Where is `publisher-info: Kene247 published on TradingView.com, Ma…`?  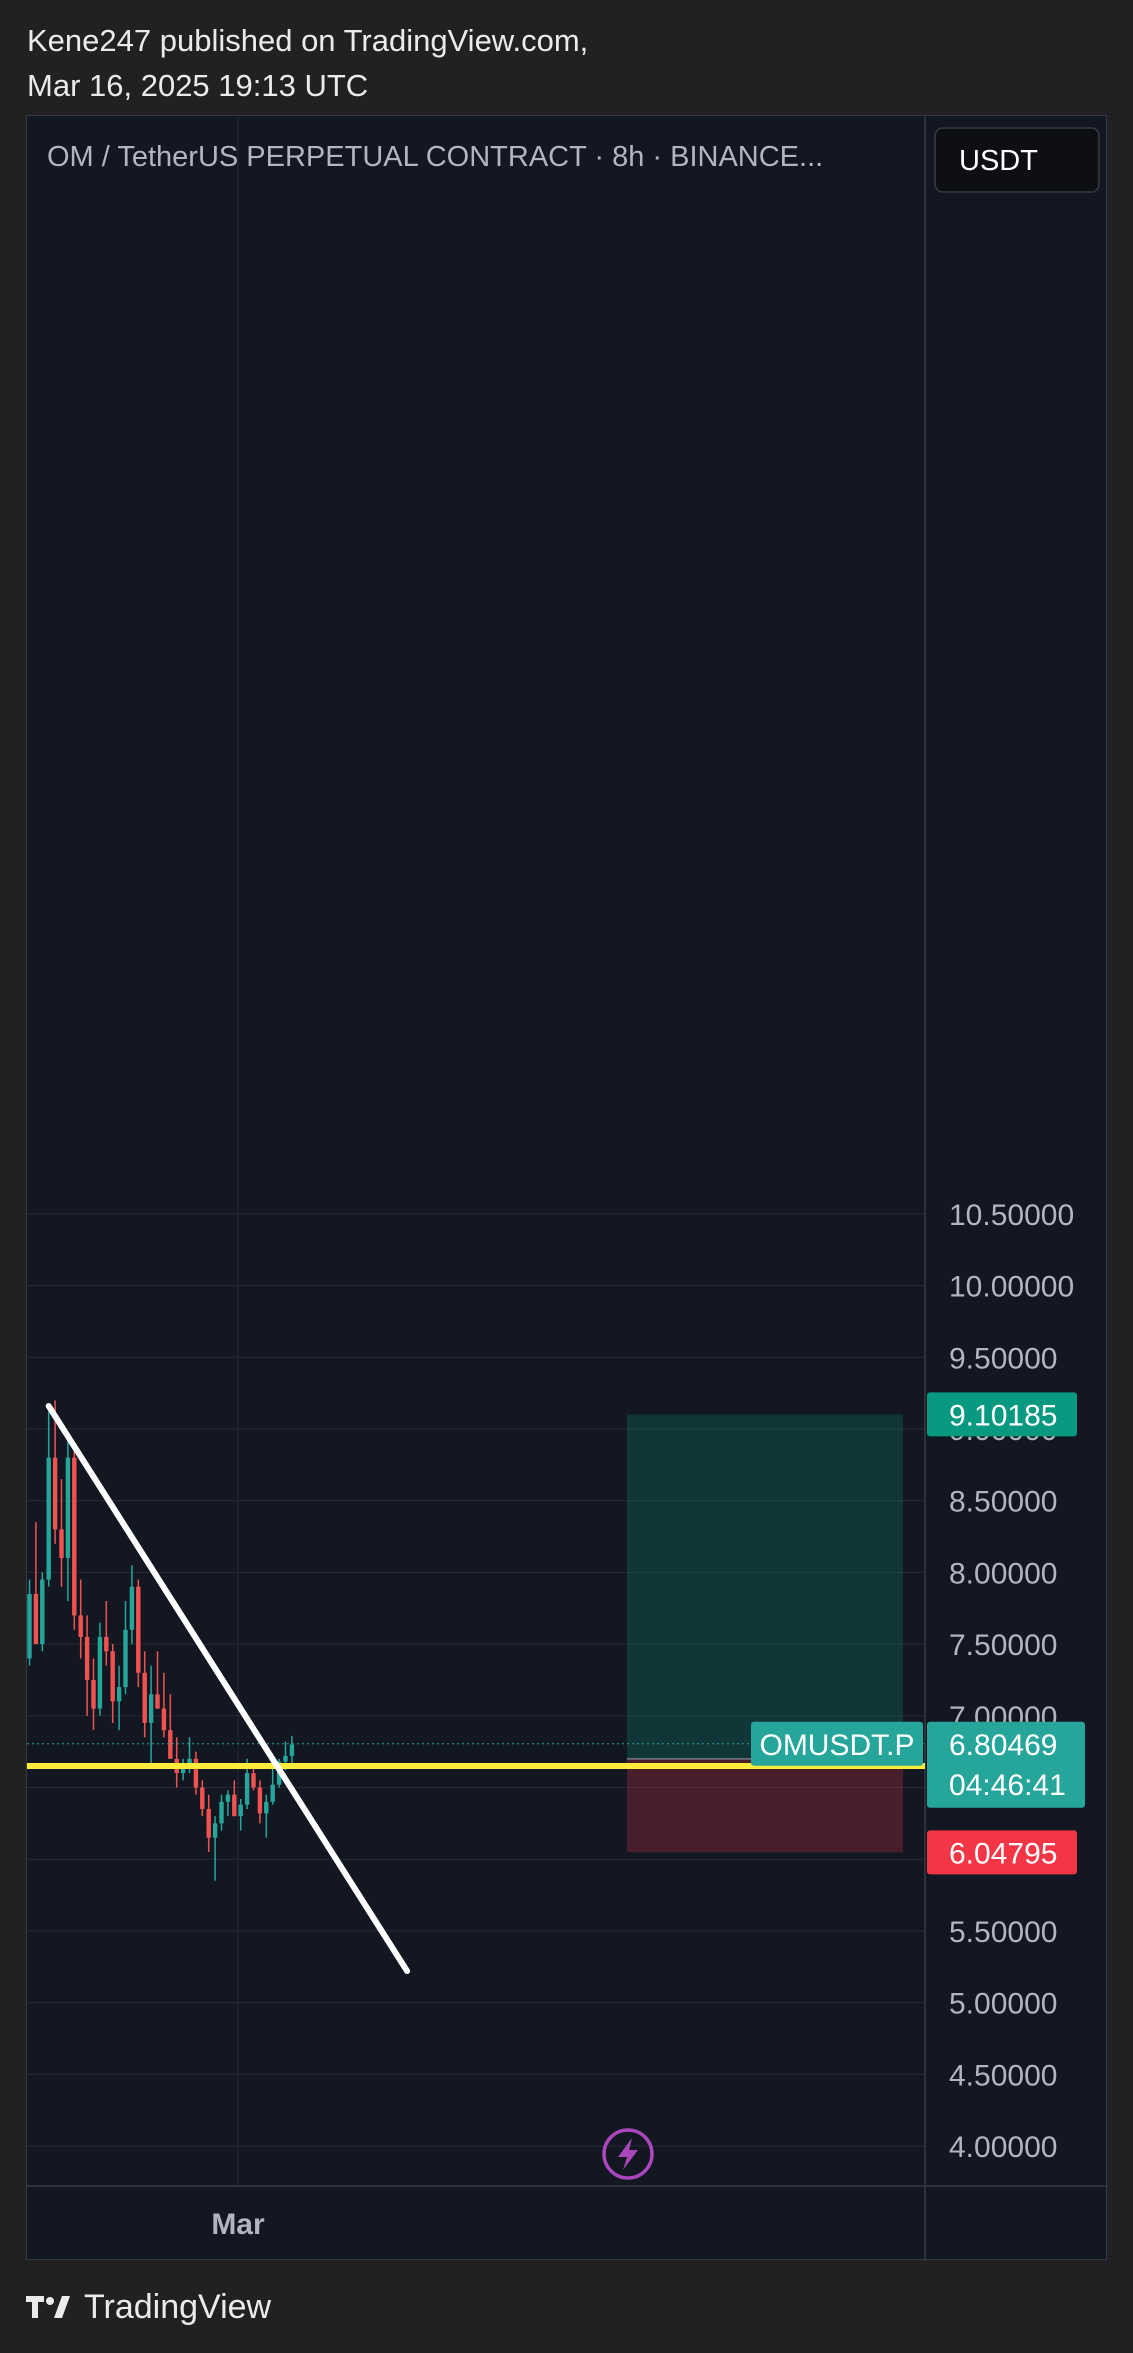 publisher-info: Kene247 published on TradingView.com, Ma… is located at coordinates (307, 63).